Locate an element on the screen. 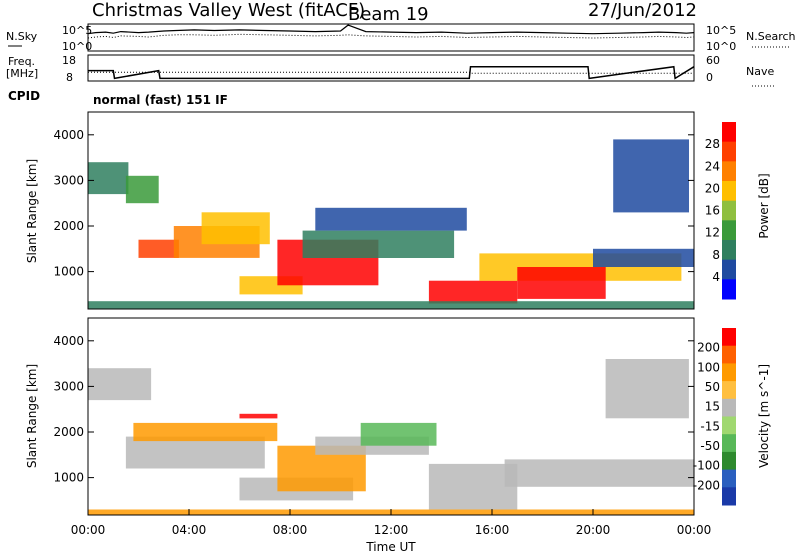 The image size is (800, 554). noise-panel-frame is located at coordinates (391, 37).